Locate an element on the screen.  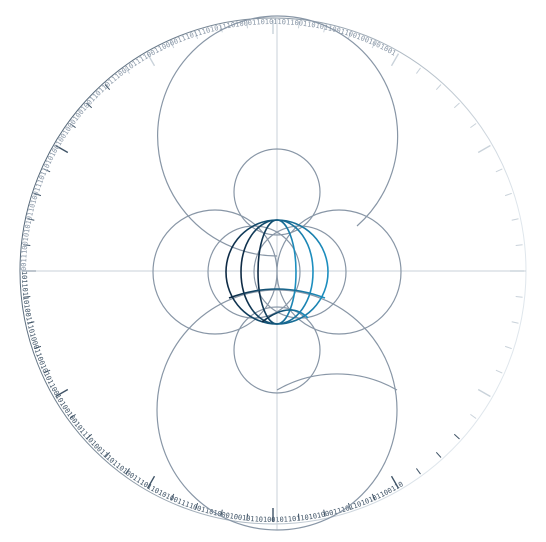
globe-icon is located at coordinates (277, 272).